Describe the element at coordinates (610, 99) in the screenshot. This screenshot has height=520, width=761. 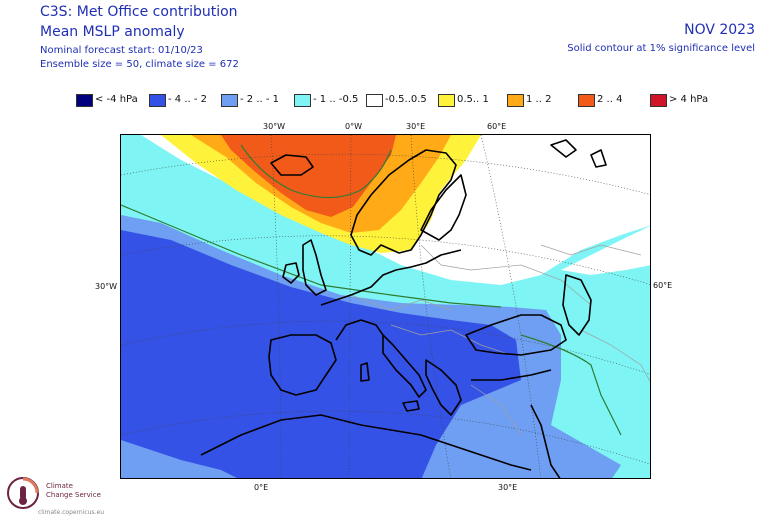
I see `legend-label: 2 .. 4` at that location.